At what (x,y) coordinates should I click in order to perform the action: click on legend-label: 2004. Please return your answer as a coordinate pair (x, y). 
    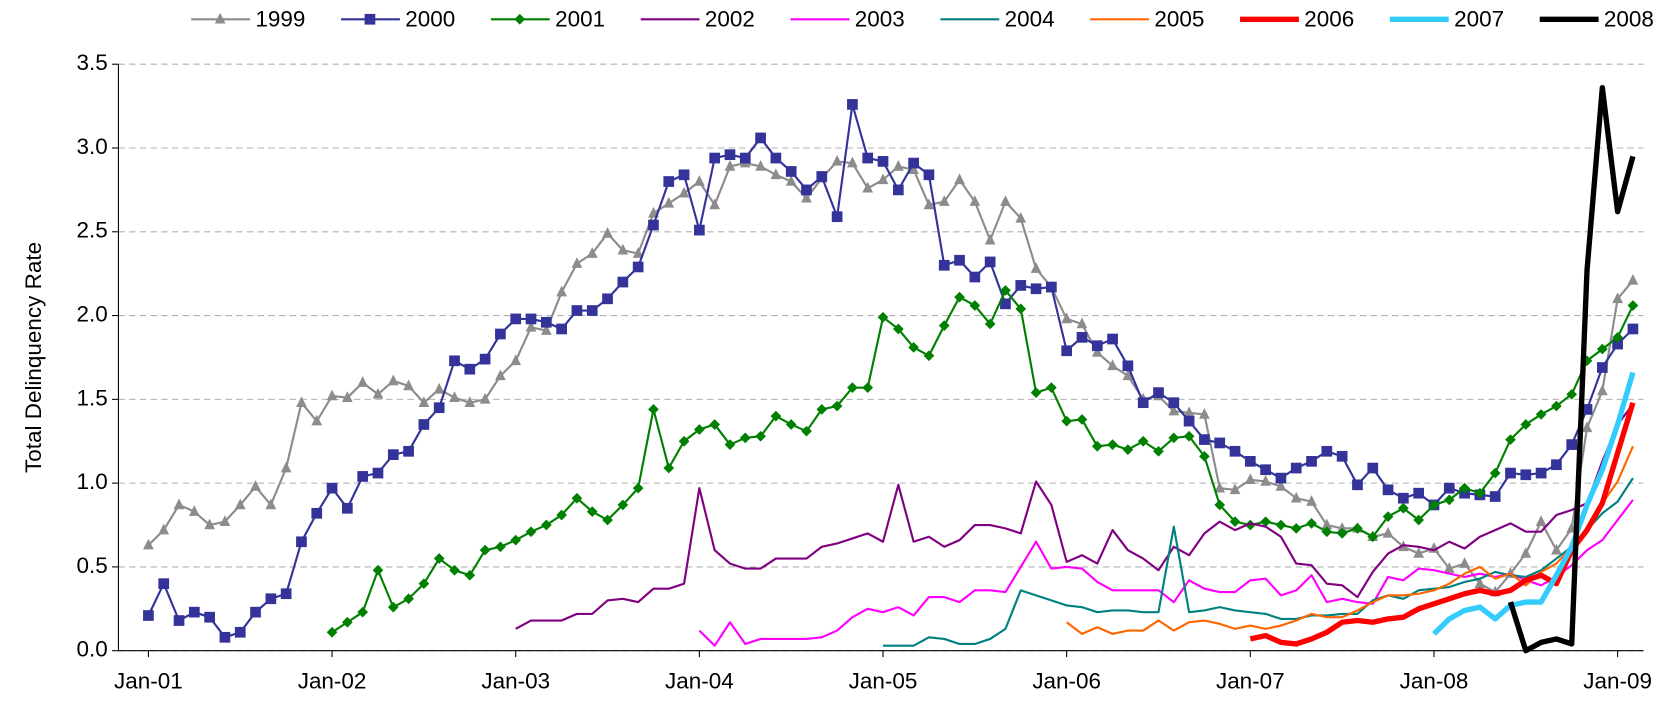
    Looking at the image, I should click on (1030, 18).